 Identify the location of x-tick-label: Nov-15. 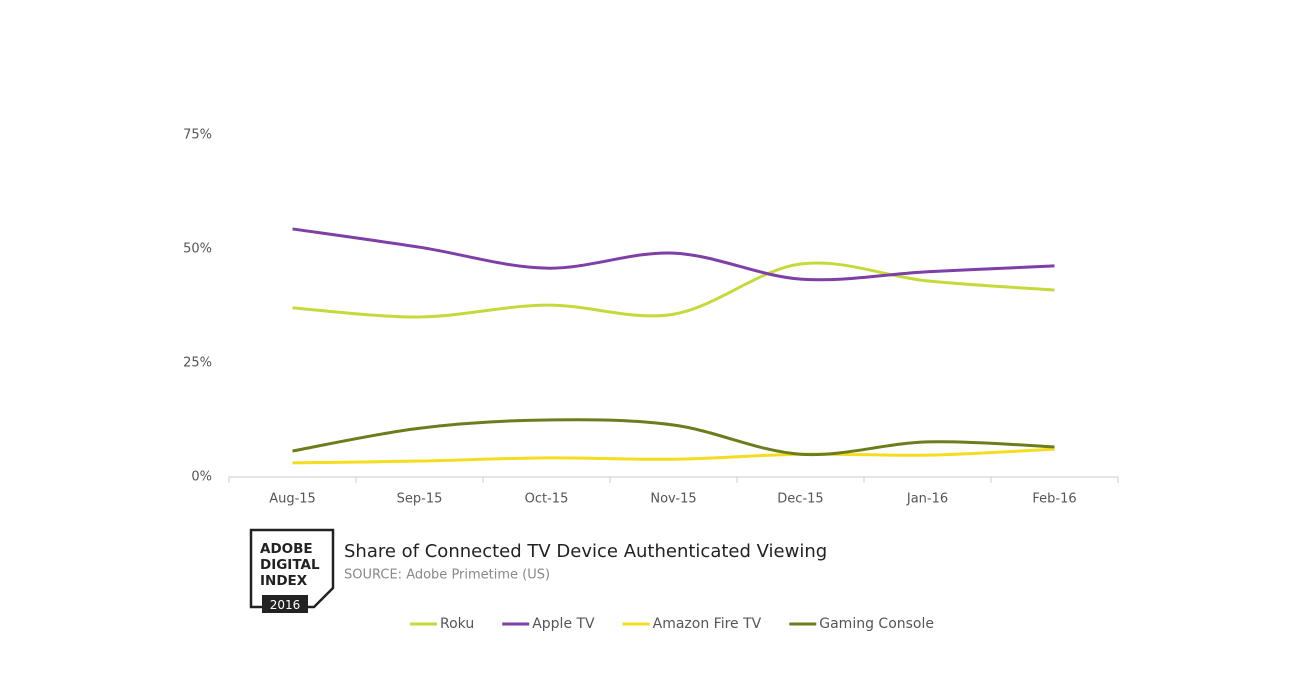
(673, 499).